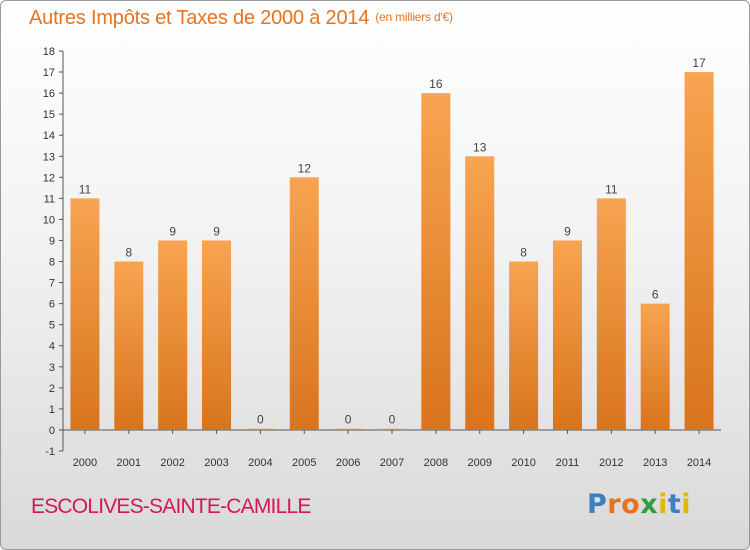  Describe the element at coordinates (52, 347) in the screenshot. I see `y-tick-label: 4` at that location.